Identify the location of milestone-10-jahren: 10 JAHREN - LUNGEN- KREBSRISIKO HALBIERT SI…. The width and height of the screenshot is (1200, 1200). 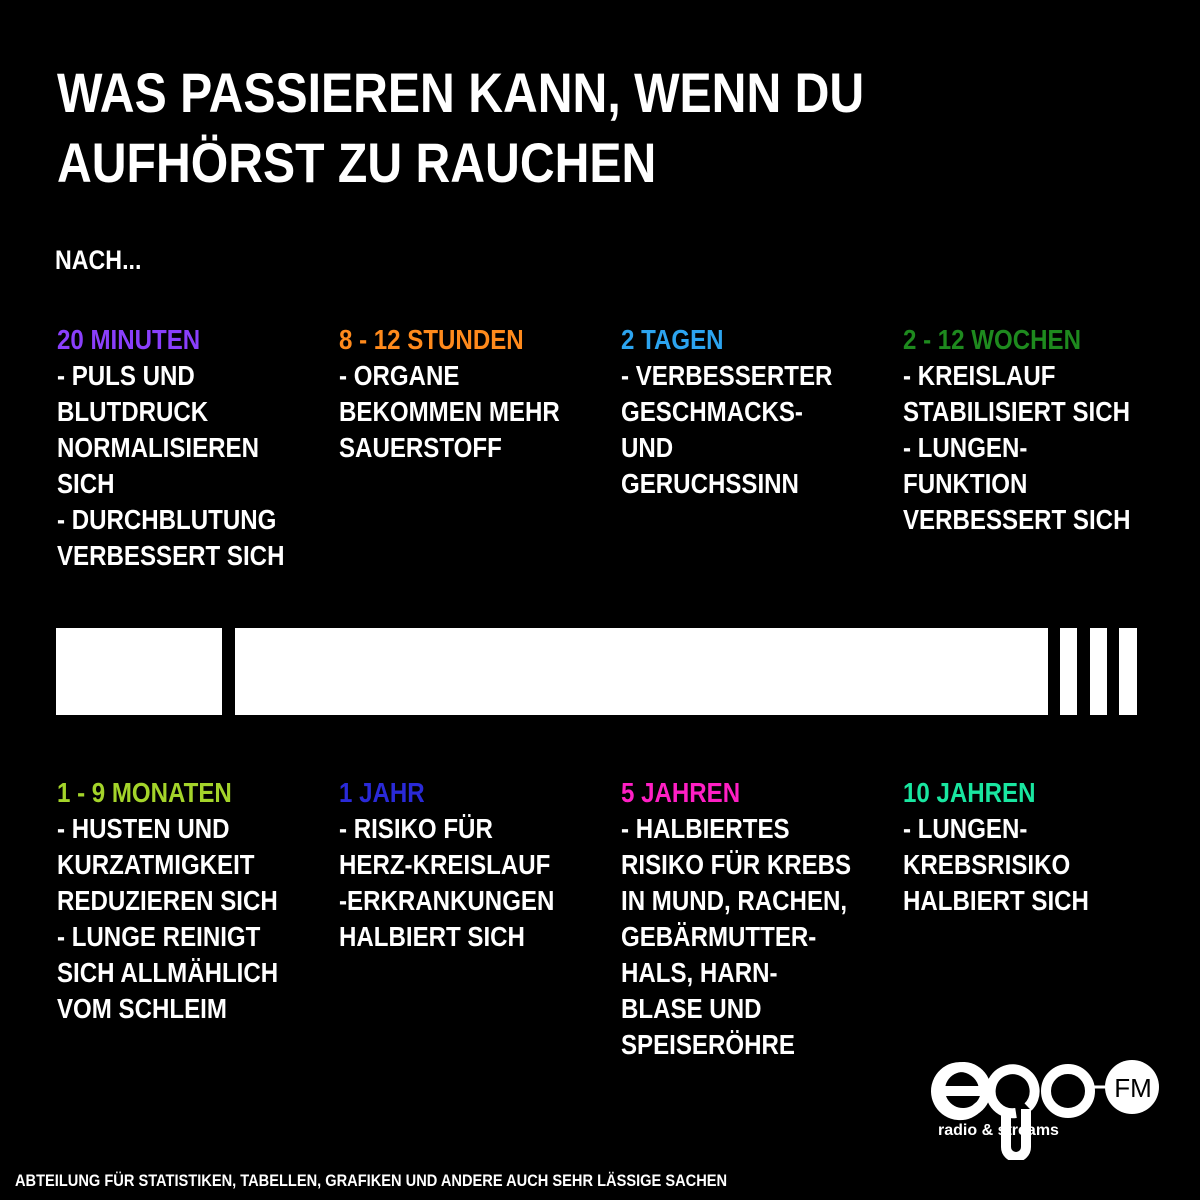
(1051, 847).